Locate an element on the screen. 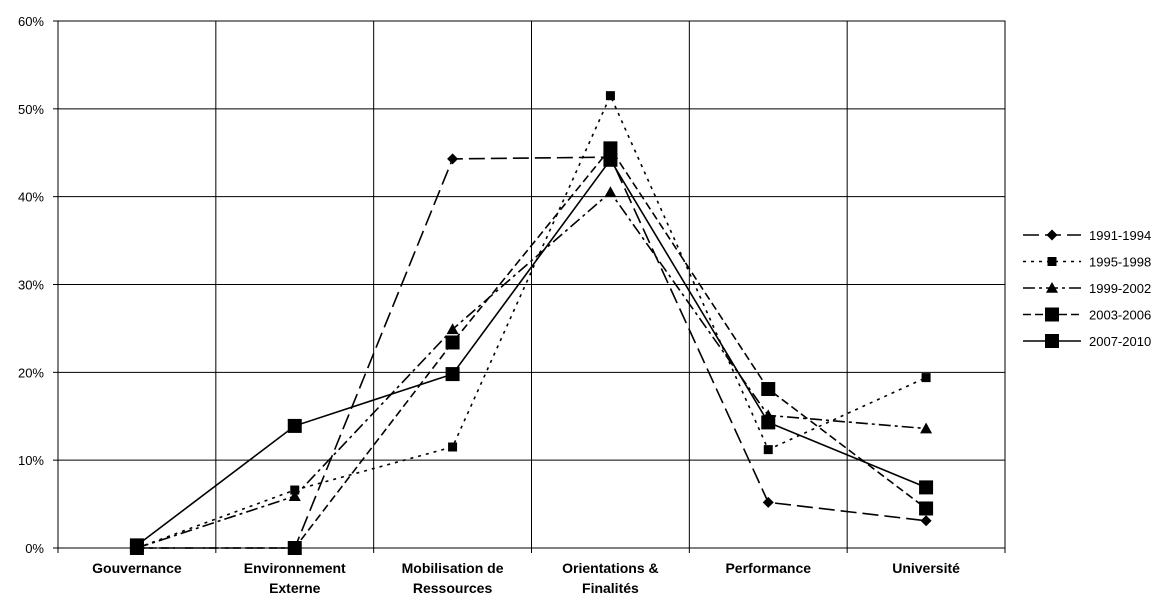 This screenshot has height=606, width=1162. legend-label: 1999-2002 is located at coordinates (1120, 288).